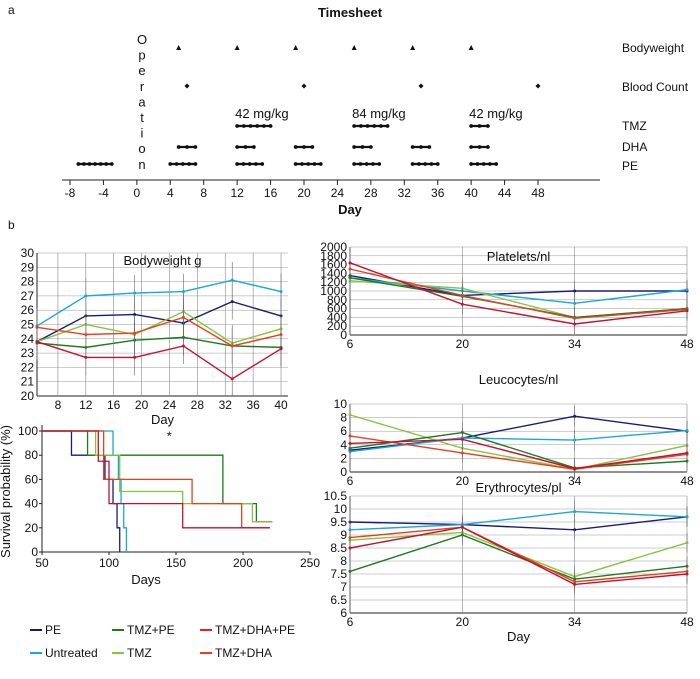  Describe the element at coordinates (354, 47) in the screenshot. I see `bodyweight-marker` at that location.